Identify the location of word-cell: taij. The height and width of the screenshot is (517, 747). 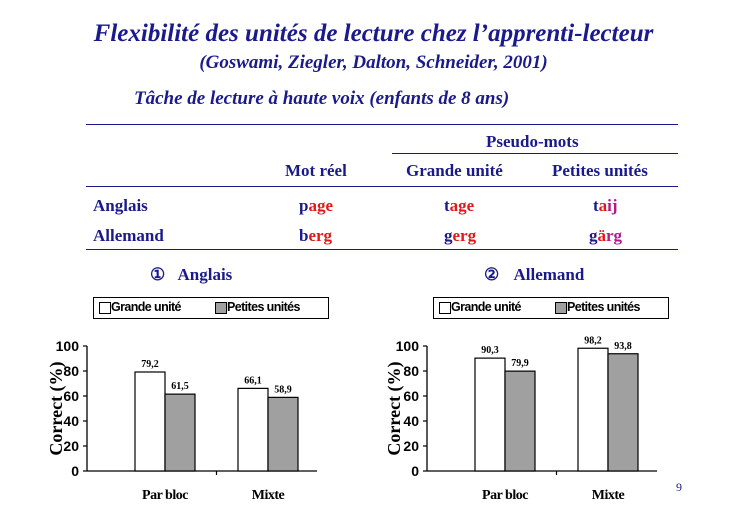
(605, 206).